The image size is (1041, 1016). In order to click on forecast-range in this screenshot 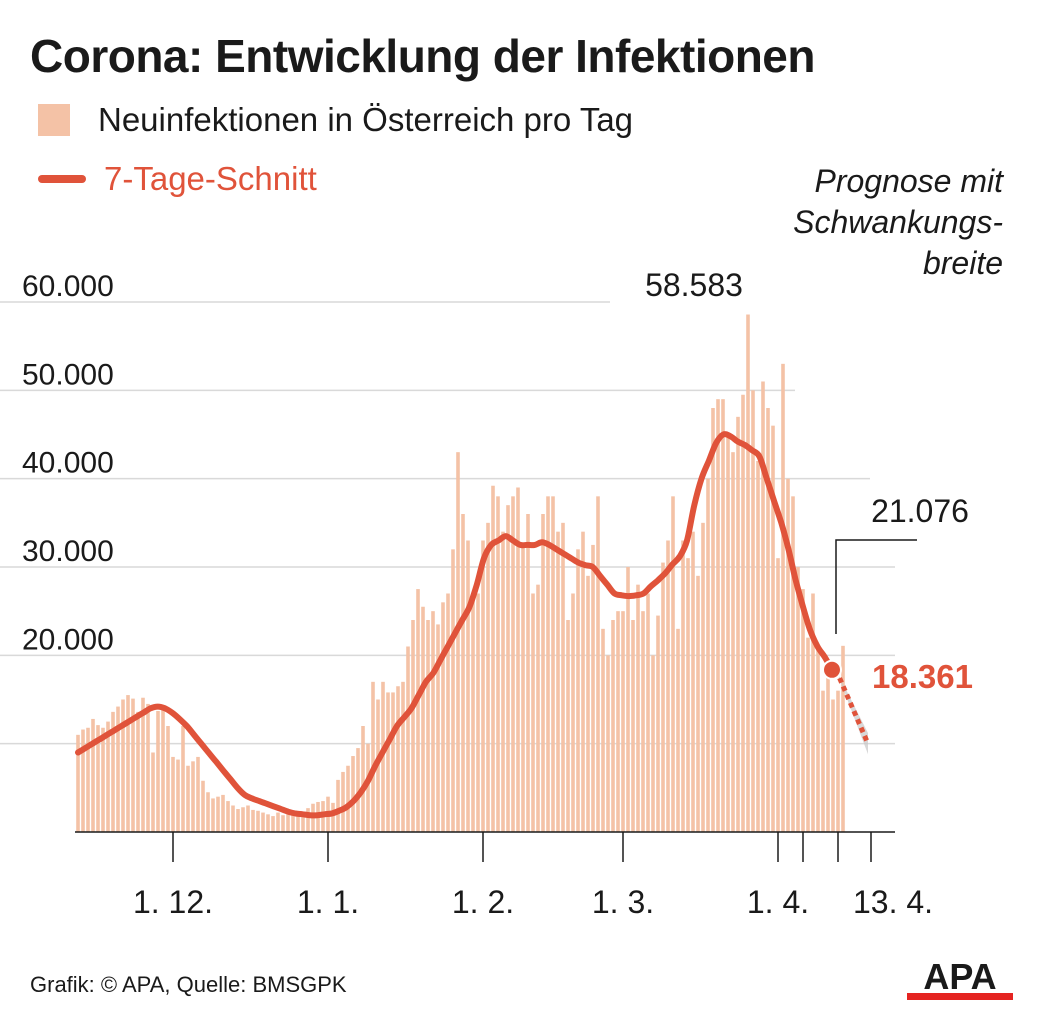, I will do `click(852, 712)`.